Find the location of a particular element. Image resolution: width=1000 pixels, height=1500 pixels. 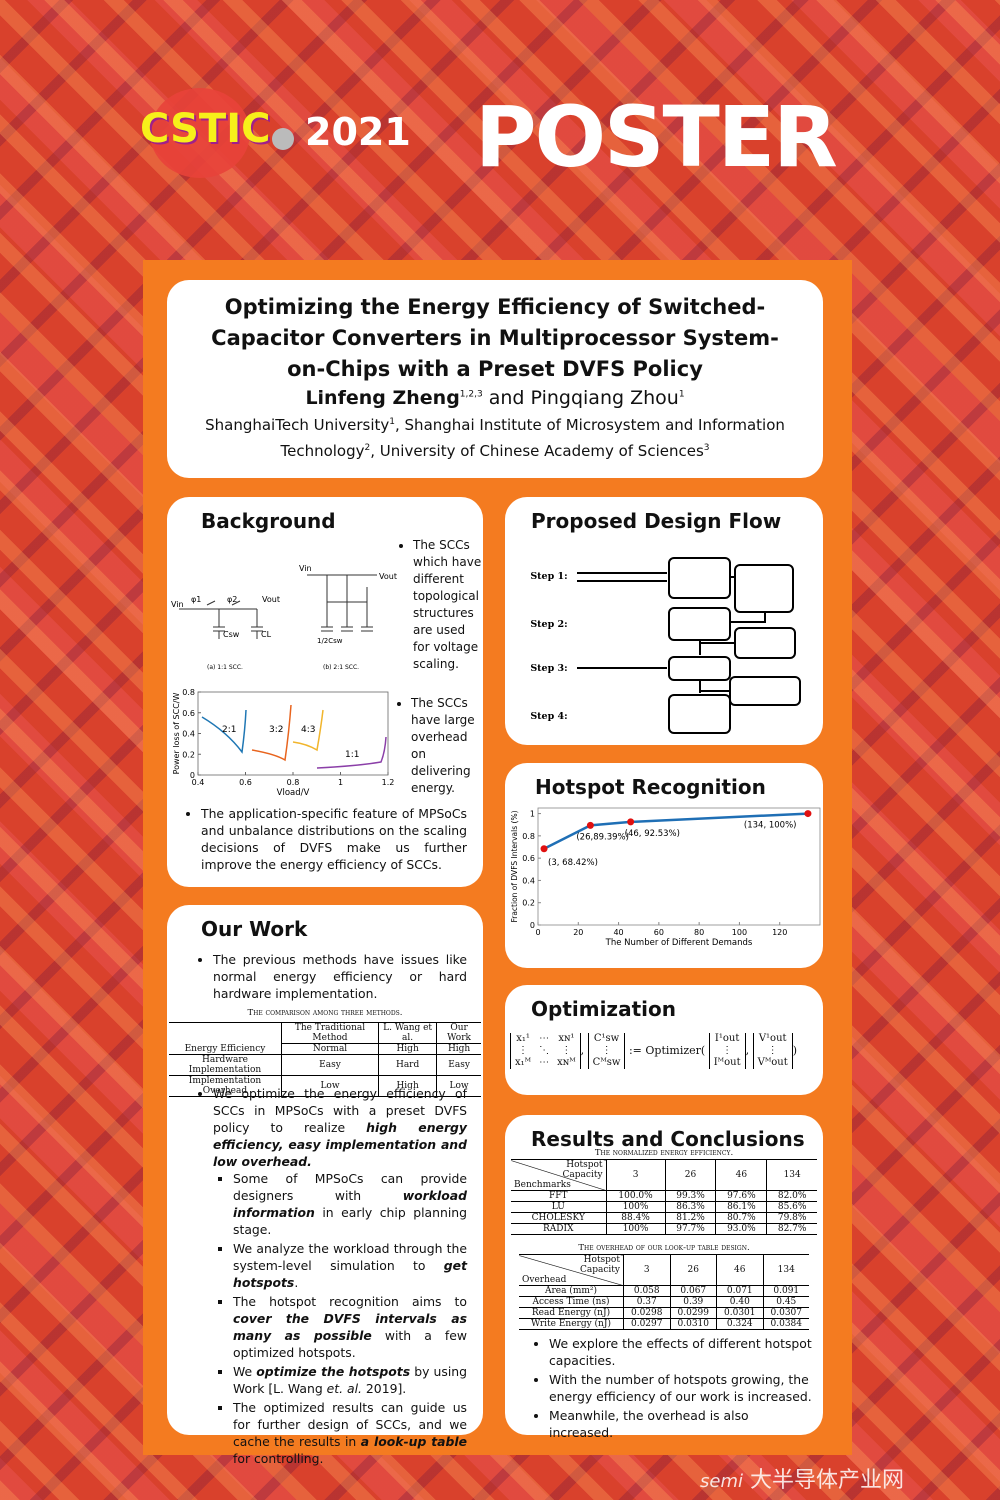

table-cell: 0.0299 is located at coordinates (693, 1313).